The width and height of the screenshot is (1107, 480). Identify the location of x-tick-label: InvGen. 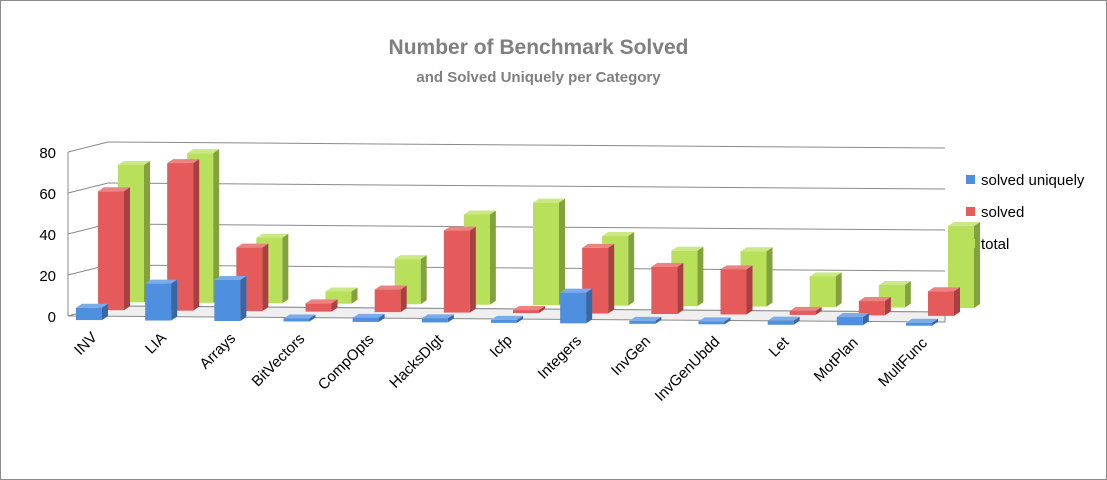
(631, 356).